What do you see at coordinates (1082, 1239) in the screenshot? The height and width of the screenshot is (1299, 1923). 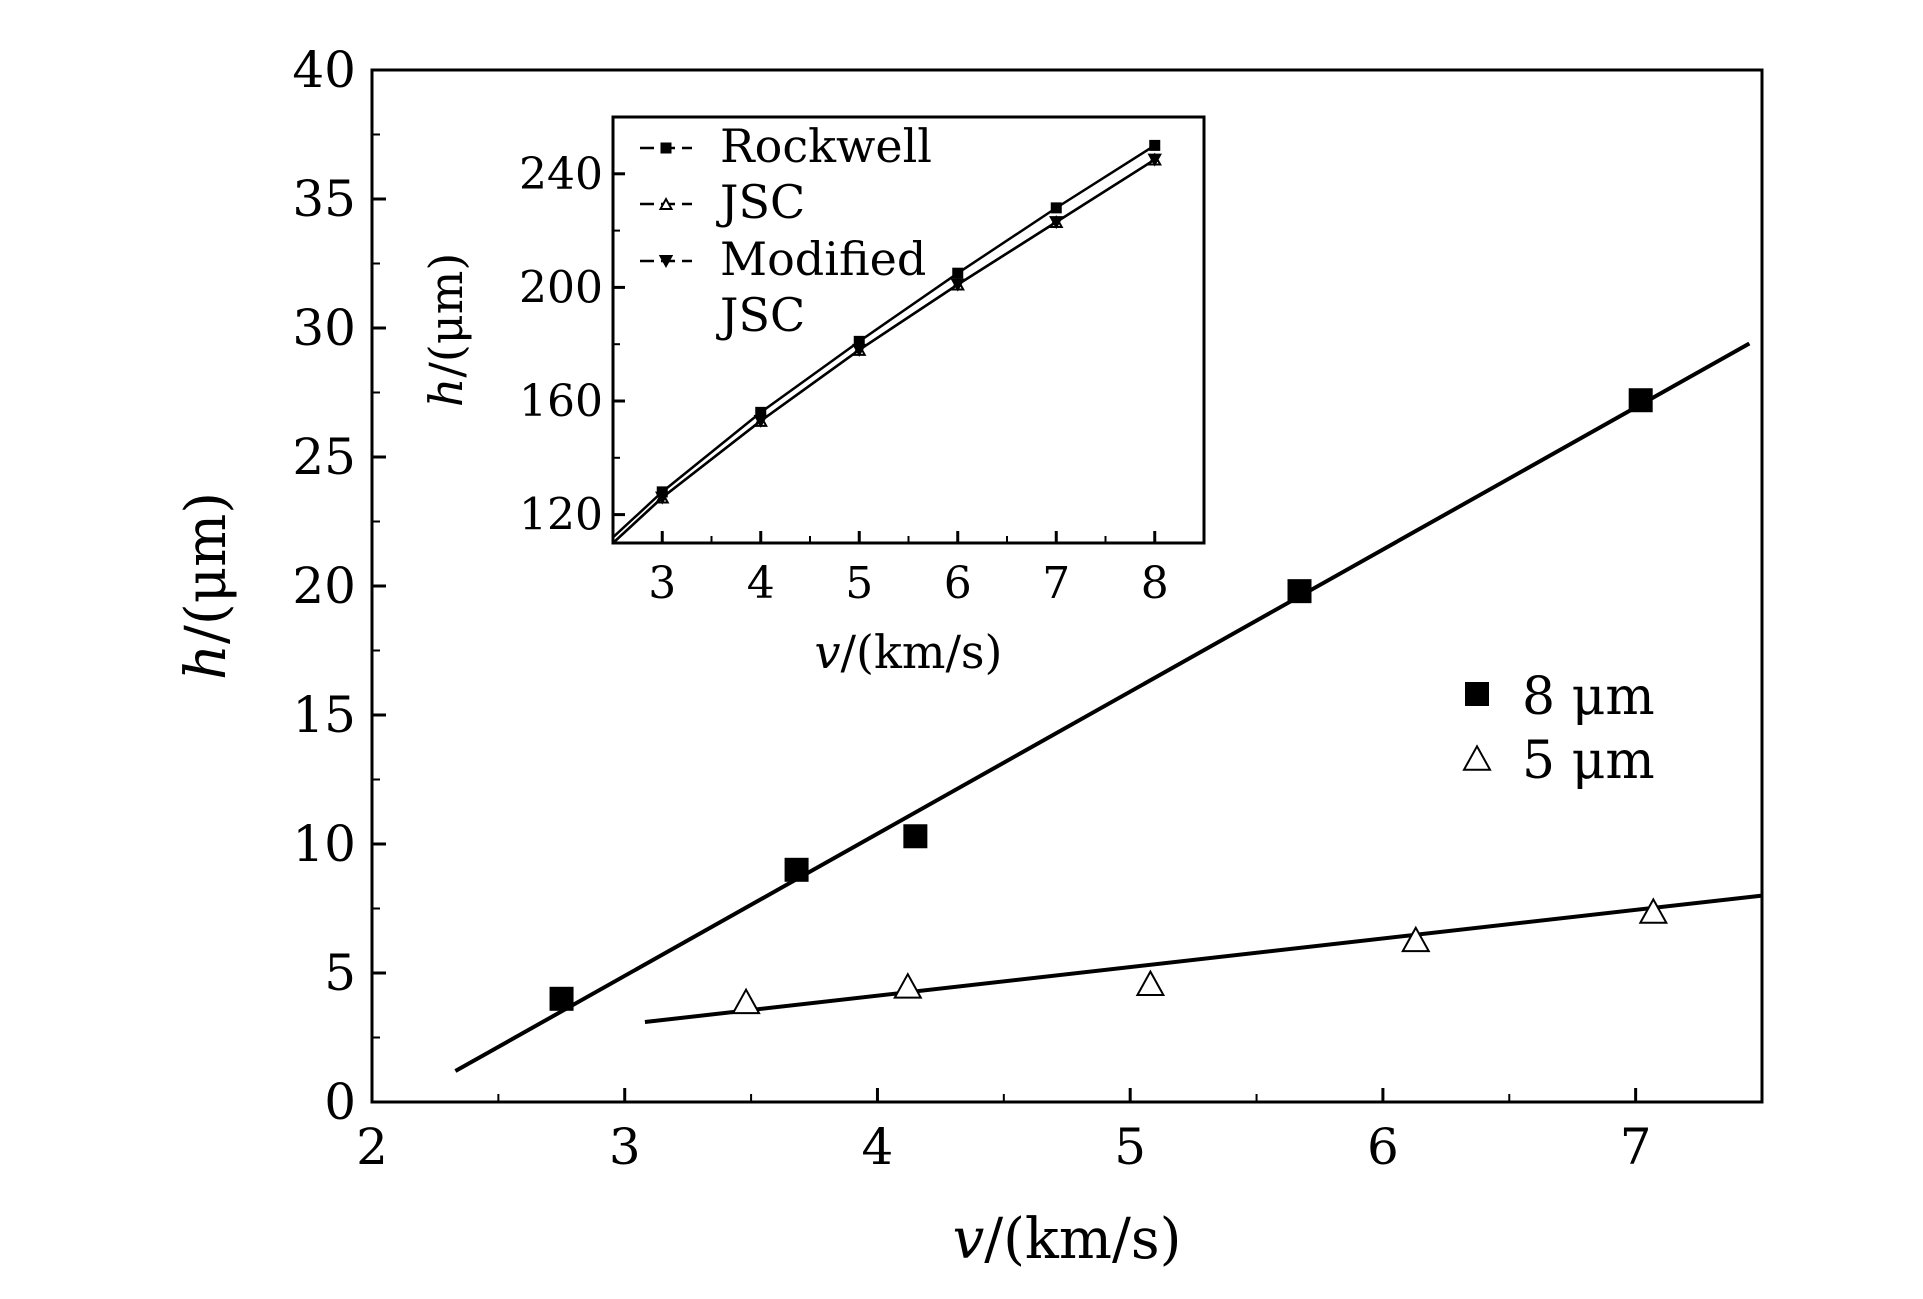 I see `main-x-axis-label-unit: /(km/s)` at bounding box center [1082, 1239].